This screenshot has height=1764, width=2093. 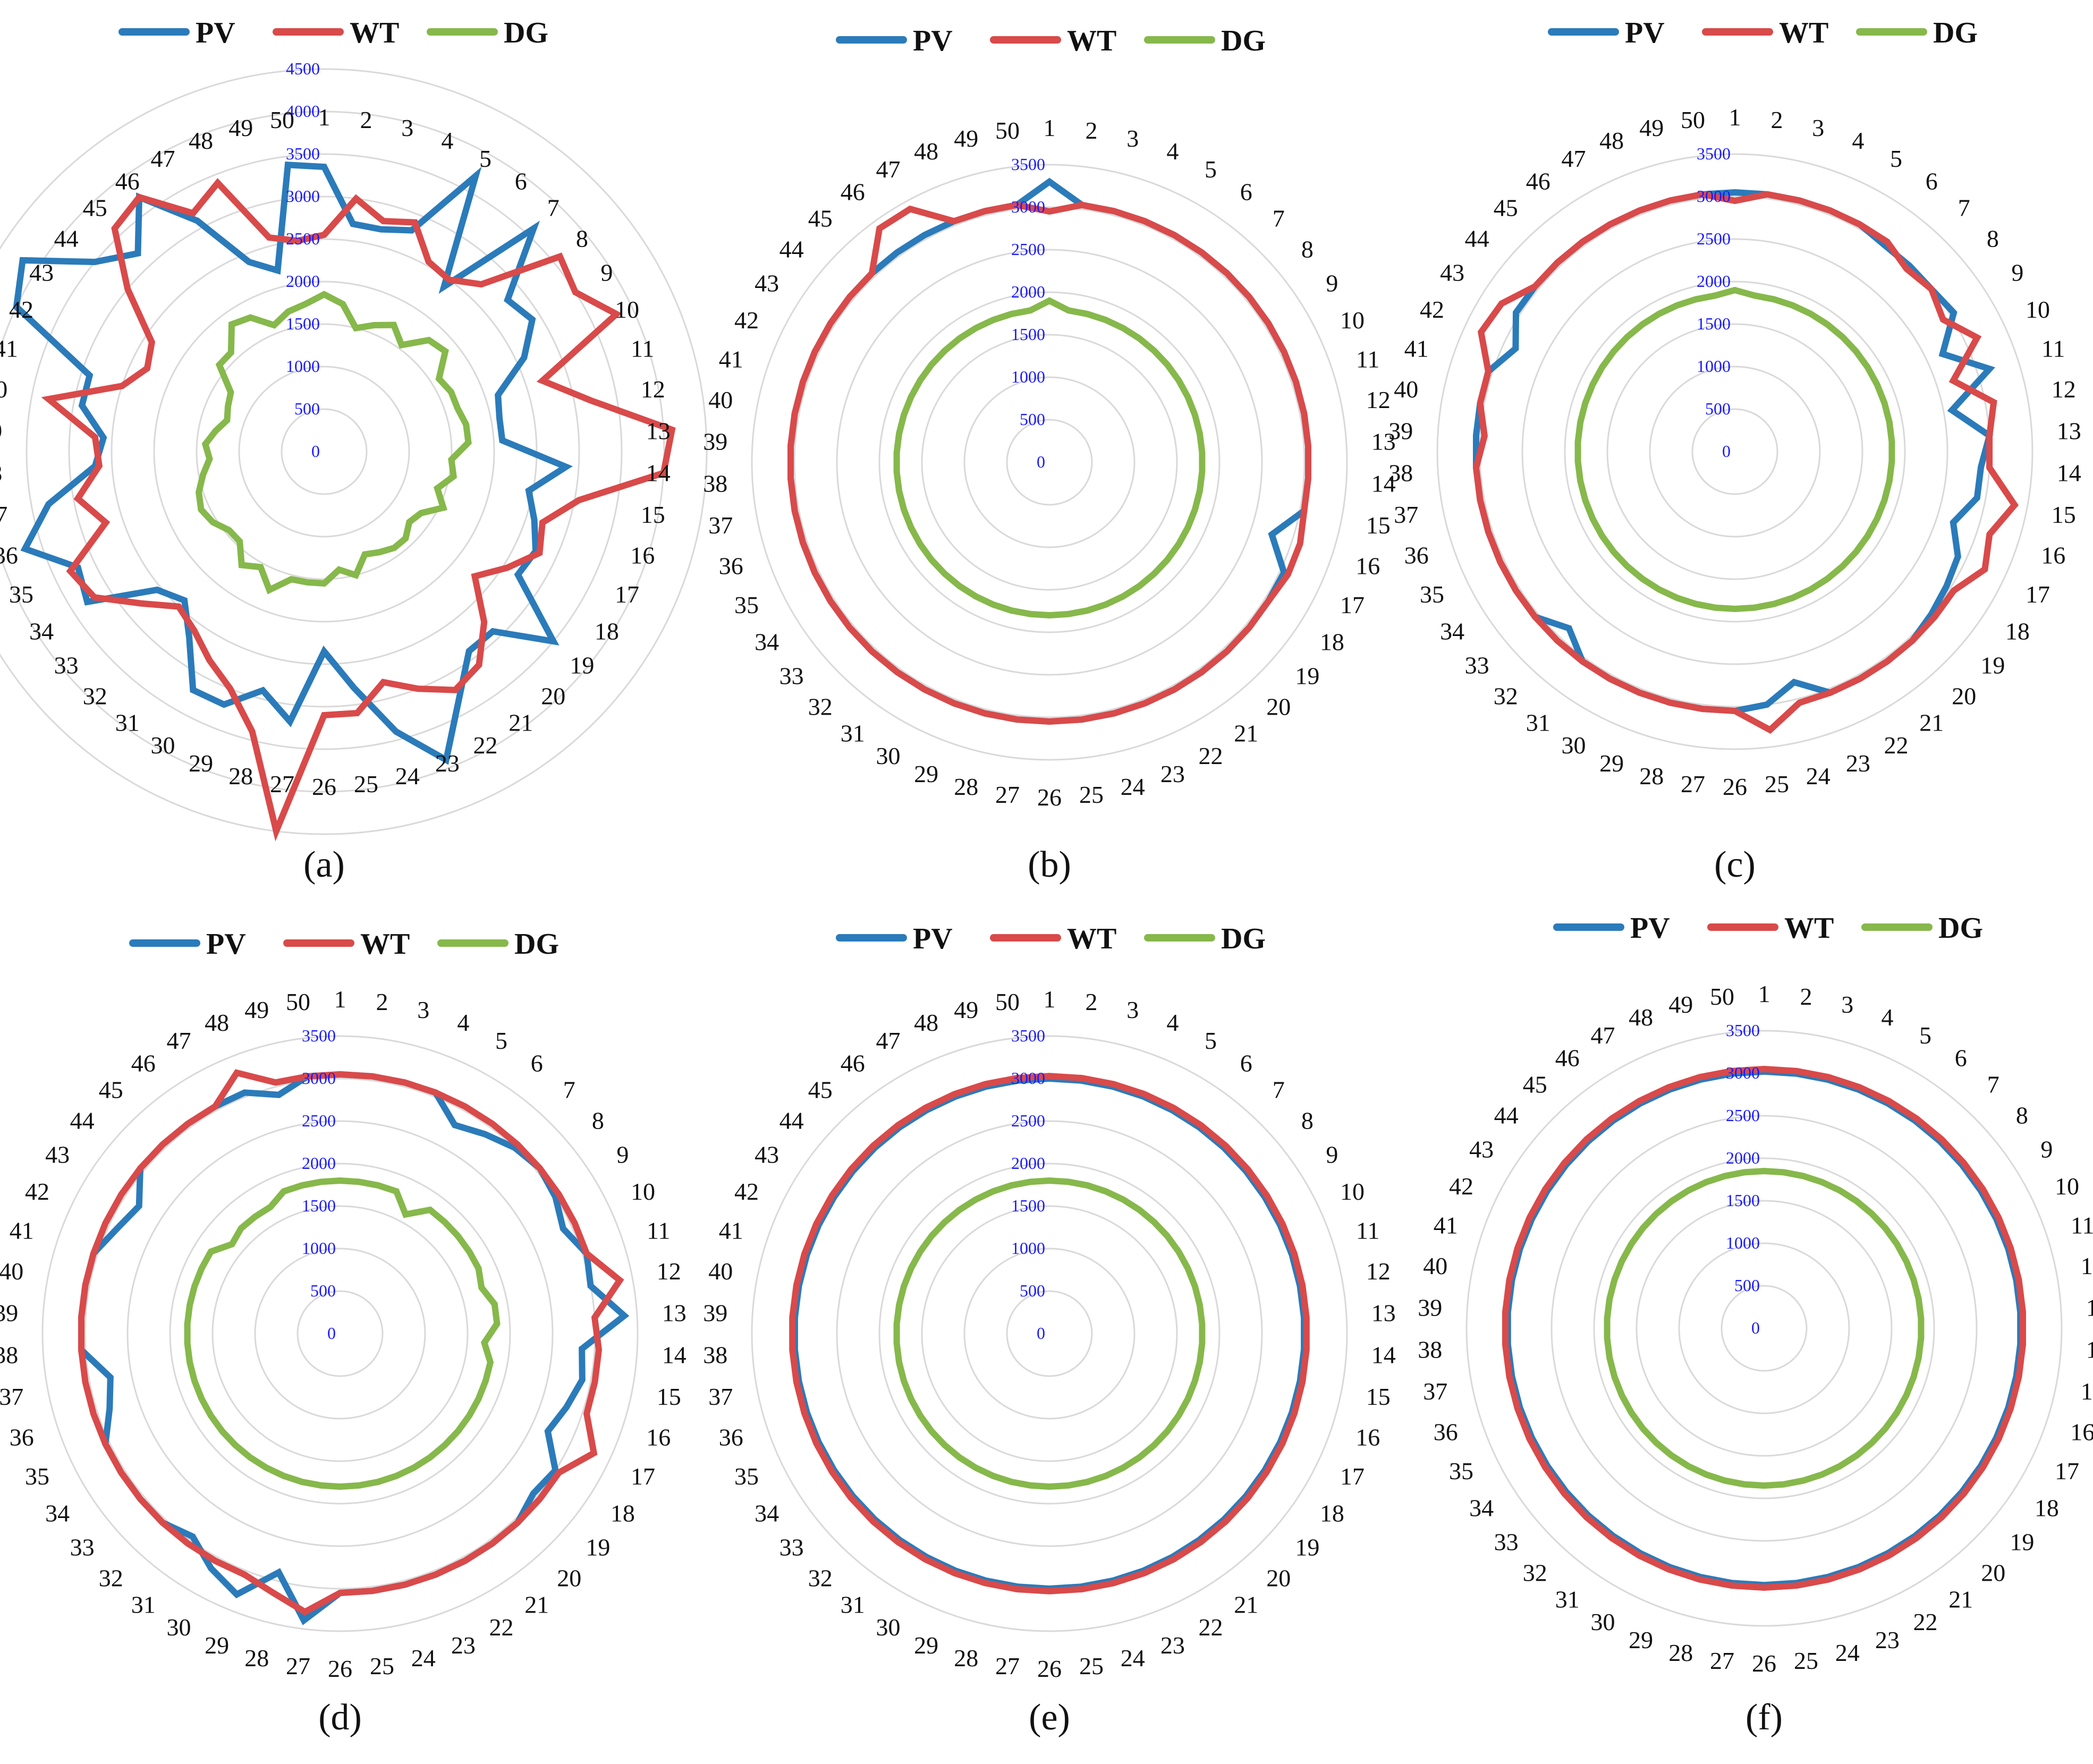 I want to click on category-label: 15, so click(x=669, y=1396).